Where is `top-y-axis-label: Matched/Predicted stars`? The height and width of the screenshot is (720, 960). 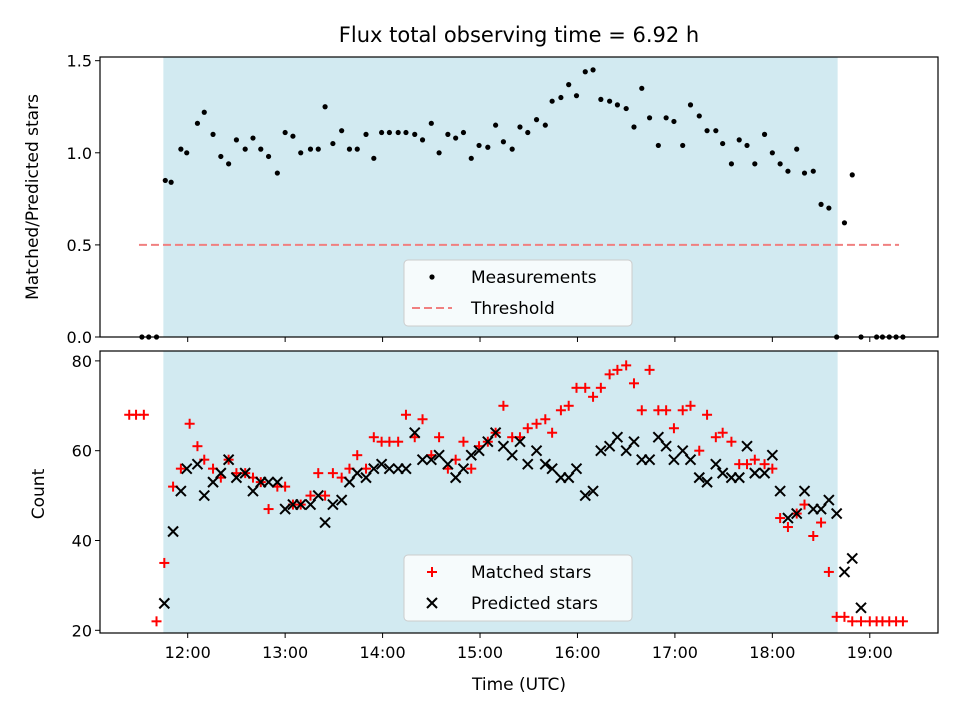
top-y-axis-label: Matched/Predicted stars is located at coordinates (33, 197).